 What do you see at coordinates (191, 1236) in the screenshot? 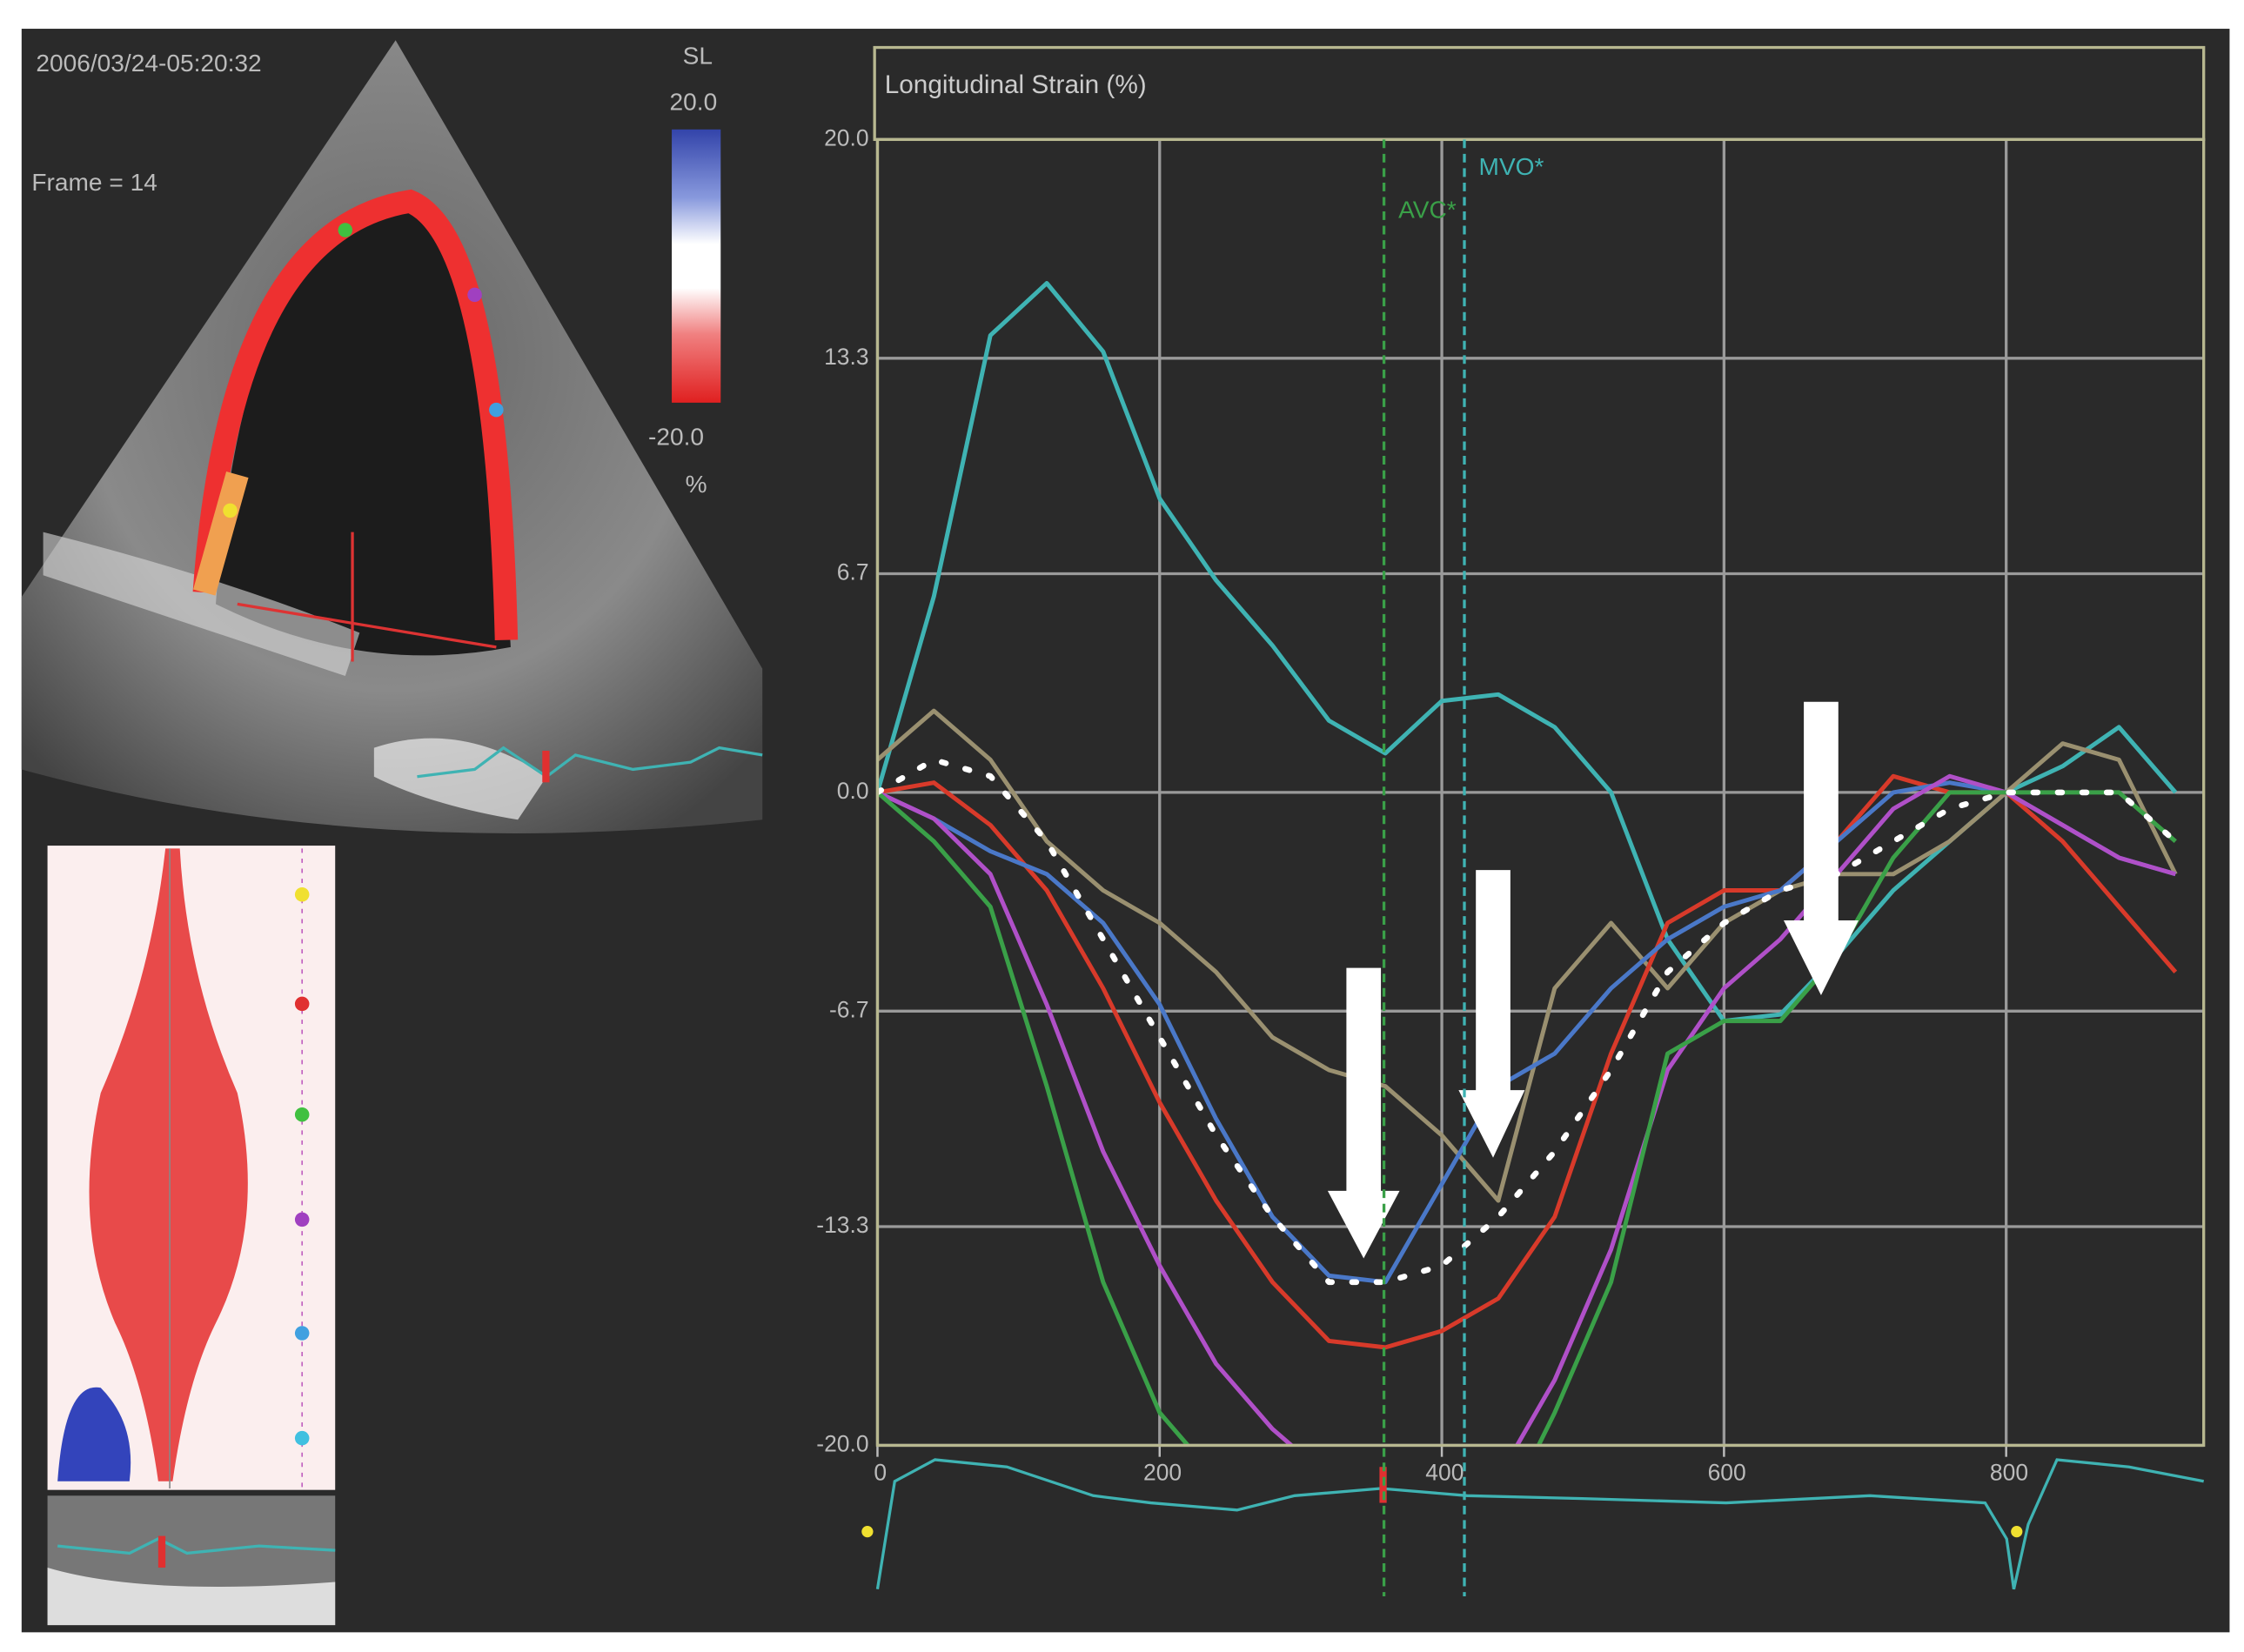
I see `strain-map` at bounding box center [191, 1236].